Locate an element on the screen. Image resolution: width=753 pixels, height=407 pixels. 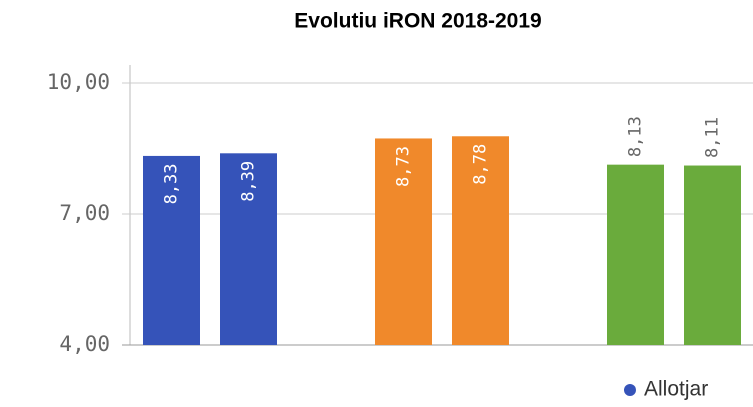
legend-label: Allotjar is located at coordinates (676, 389).